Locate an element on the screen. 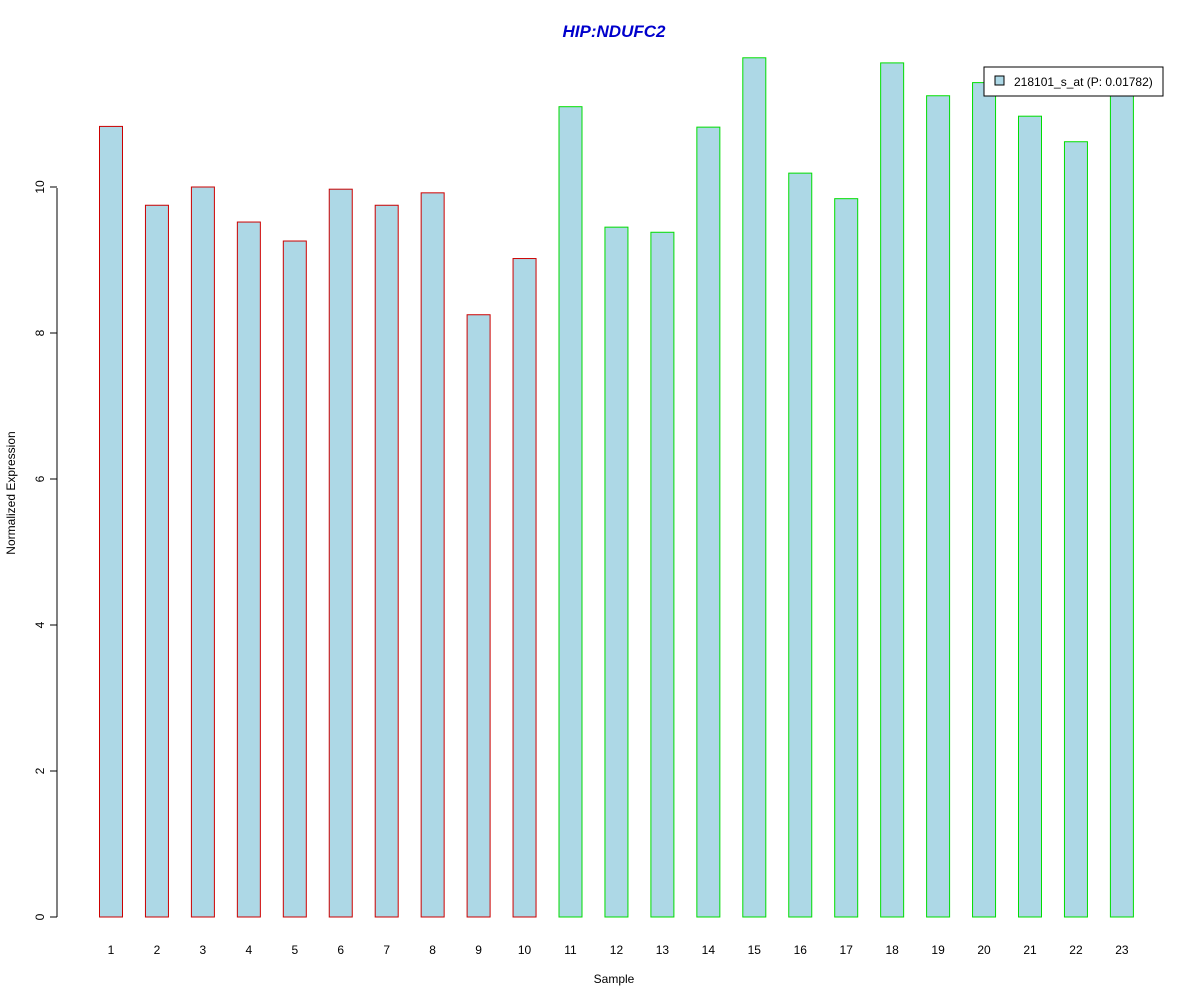 This screenshot has height=1000, width=1200. x-tick-label-4: 4 is located at coordinates (249, 950).